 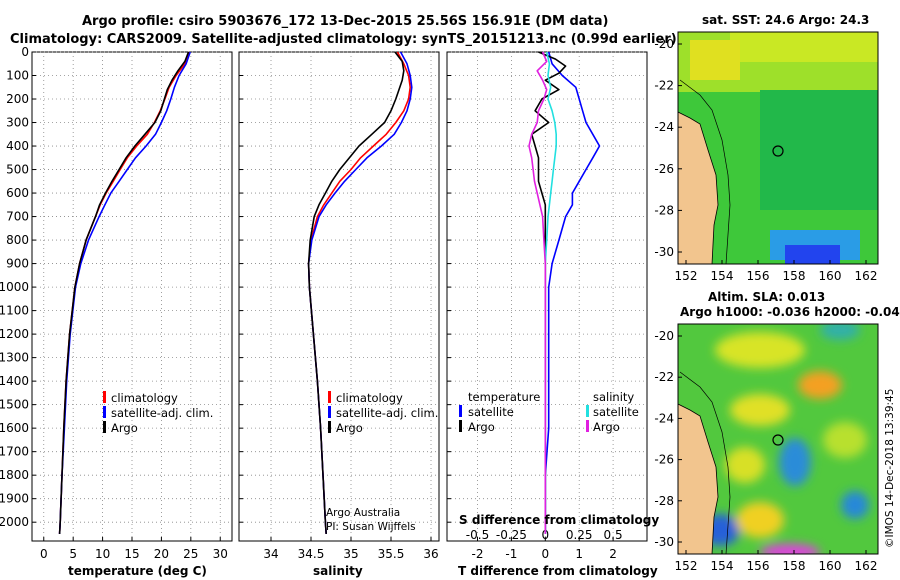 I want to click on legend-t-satellite-swatch, so click(x=460, y=411).